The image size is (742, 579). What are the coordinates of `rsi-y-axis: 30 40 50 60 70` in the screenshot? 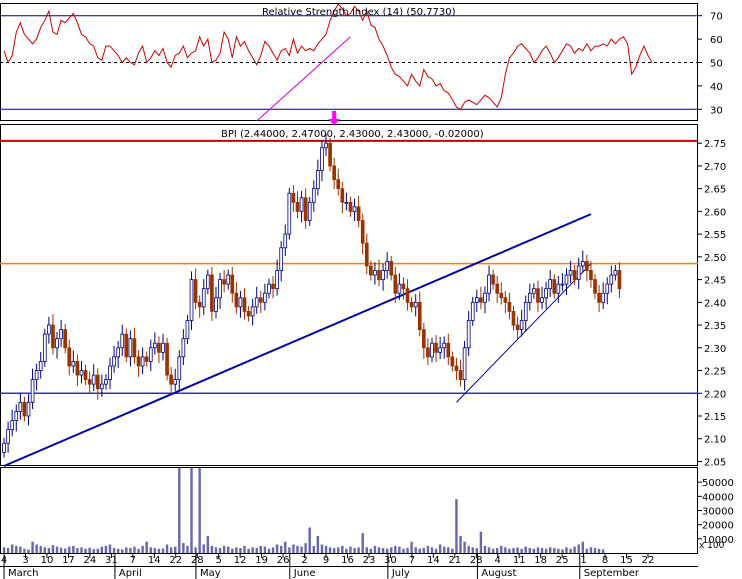 It's located at (710, 64).